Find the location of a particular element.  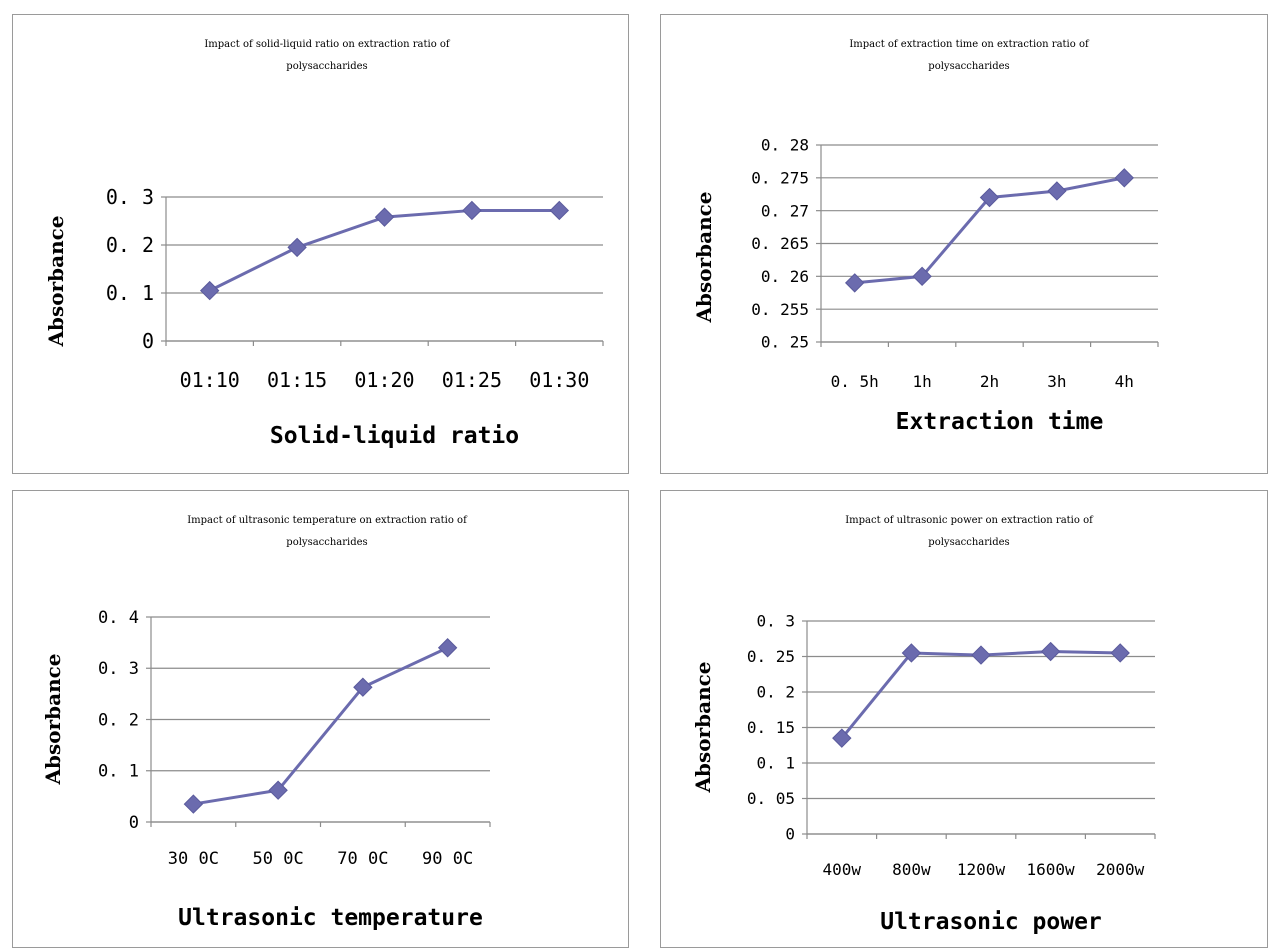

x-axis-label: Ultrasonic temperature is located at coordinates (330, 918).